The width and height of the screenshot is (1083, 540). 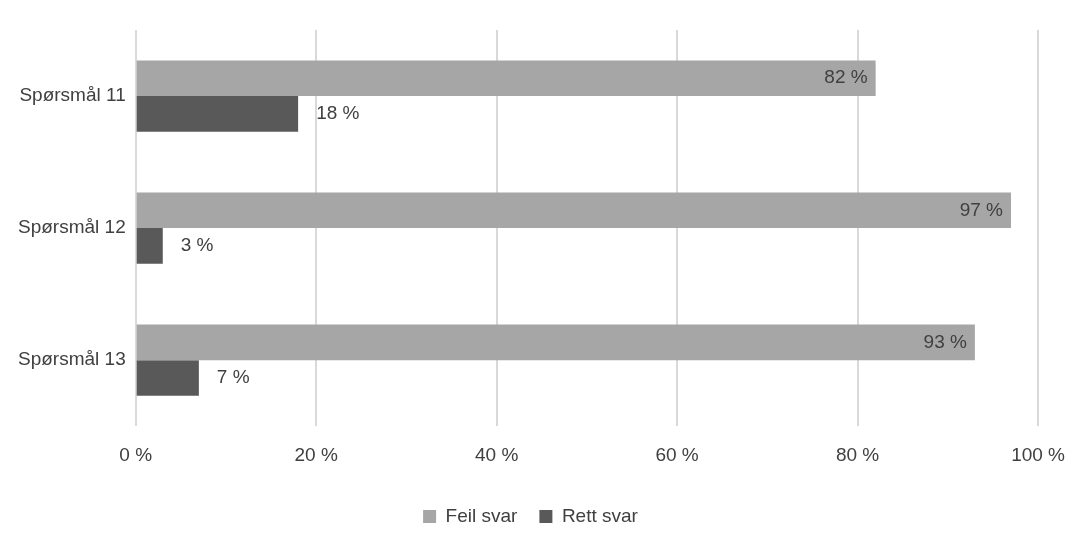 I want to click on data-label: 93 %, so click(x=945, y=341).